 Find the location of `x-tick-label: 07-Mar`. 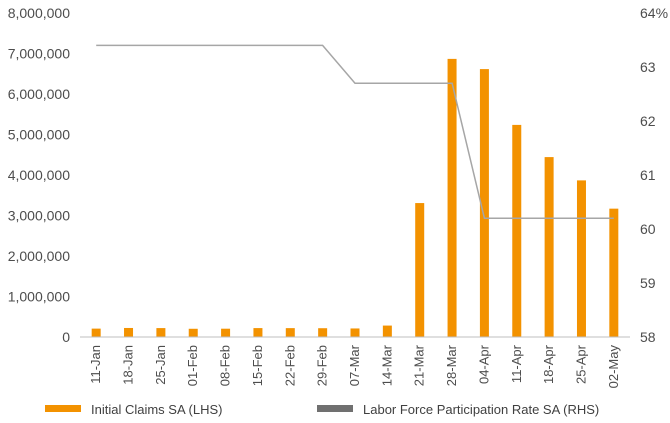

x-tick-label: 07-Mar is located at coordinates (354, 365).